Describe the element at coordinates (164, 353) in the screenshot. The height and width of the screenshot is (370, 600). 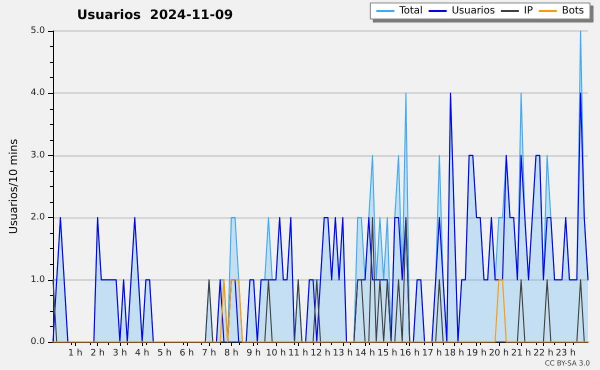
I see `x-tick-label: 5 h` at that location.